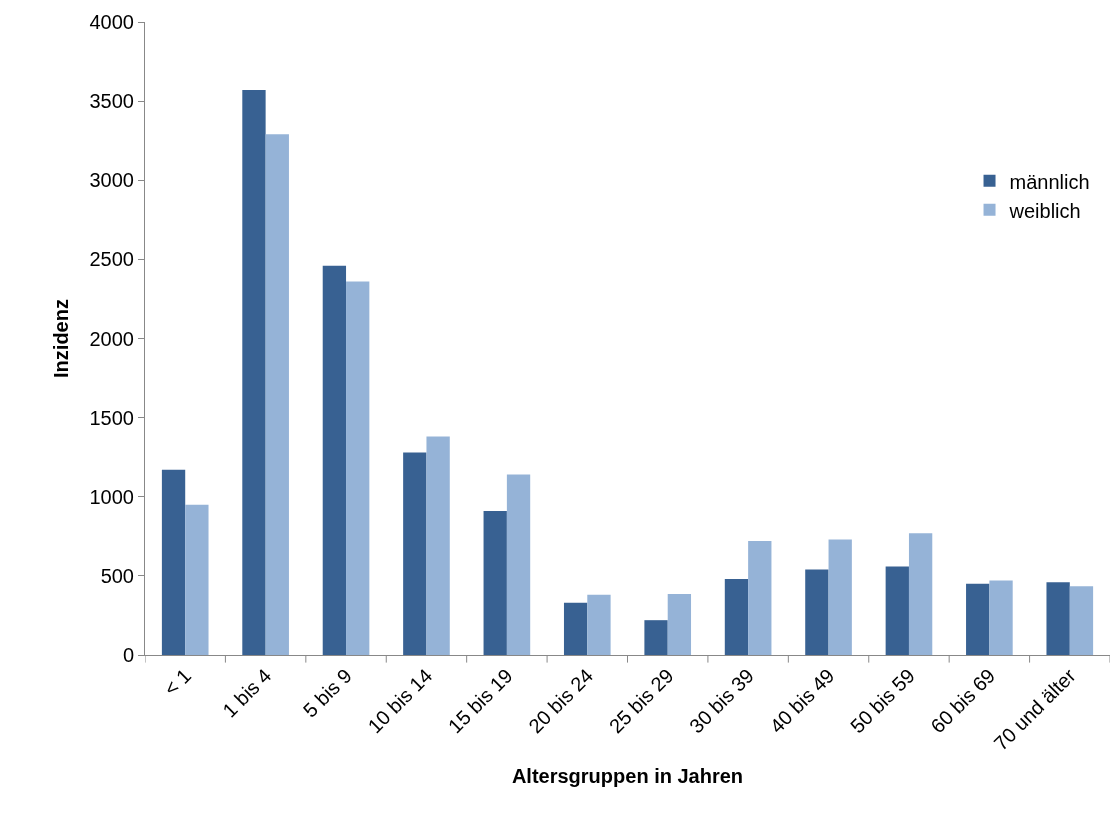 Image resolution: width=1116 pixels, height=814 pixels. I want to click on y-tick-label: 2000, so click(111, 338).